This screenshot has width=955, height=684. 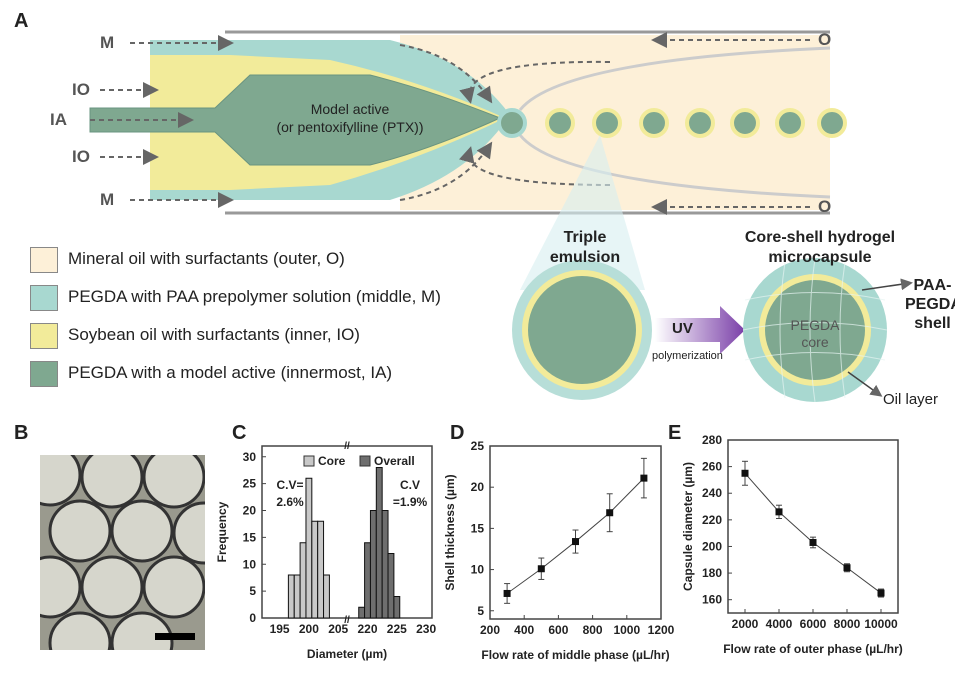 I want to click on y-tick-label: 280, so click(x=712, y=440).